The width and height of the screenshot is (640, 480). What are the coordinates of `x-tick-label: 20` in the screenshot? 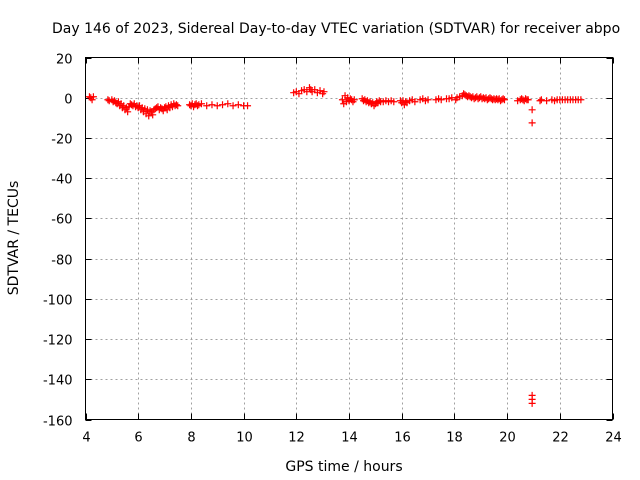 It's located at (507, 438).